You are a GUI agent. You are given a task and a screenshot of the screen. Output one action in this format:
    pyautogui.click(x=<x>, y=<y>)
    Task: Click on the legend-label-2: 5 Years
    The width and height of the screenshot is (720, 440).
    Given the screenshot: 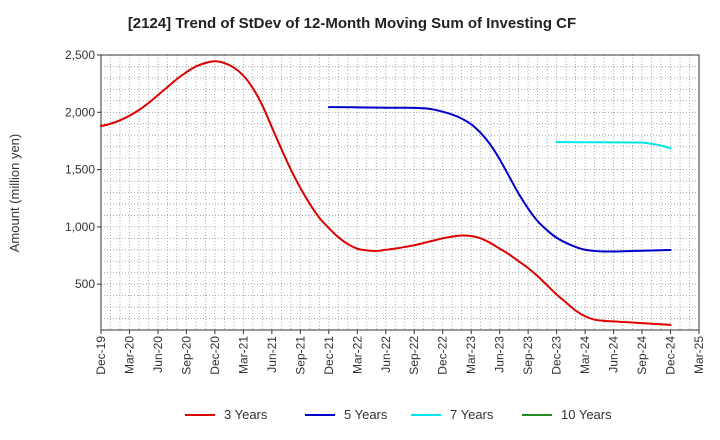 What is the action you would take?
    pyautogui.click(x=366, y=414)
    